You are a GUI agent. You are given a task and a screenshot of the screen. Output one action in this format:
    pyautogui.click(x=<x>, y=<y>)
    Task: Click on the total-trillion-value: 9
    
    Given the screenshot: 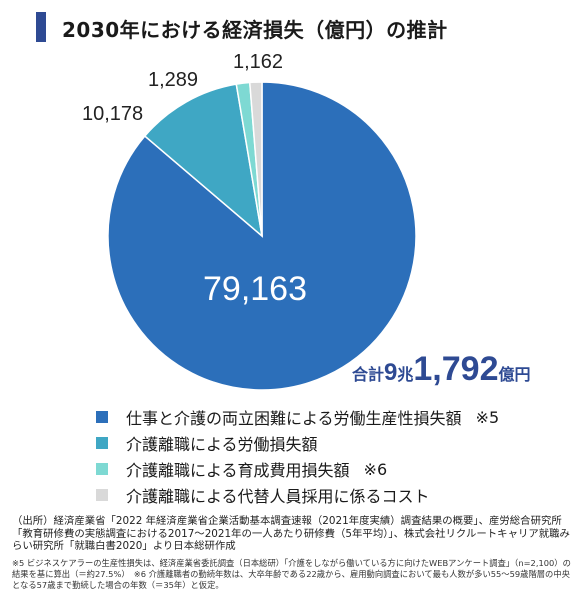 What is the action you would take?
    pyautogui.click(x=391, y=372)
    